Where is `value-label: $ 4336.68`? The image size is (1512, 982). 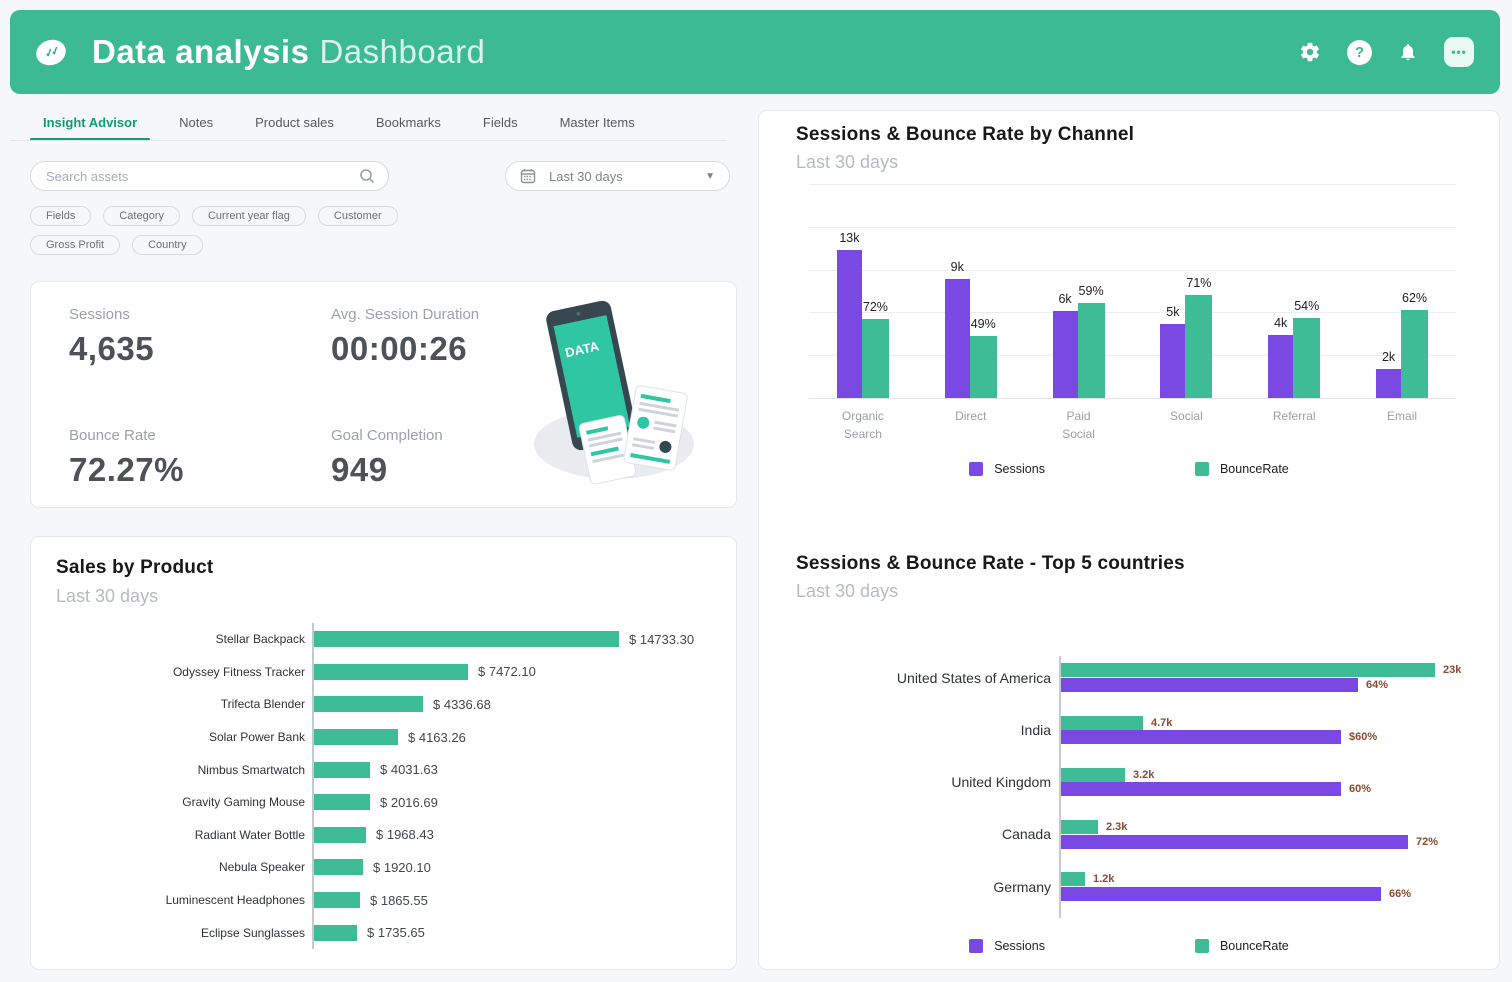
value-label: $ 4336.68 is located at coordinates (462, 704).